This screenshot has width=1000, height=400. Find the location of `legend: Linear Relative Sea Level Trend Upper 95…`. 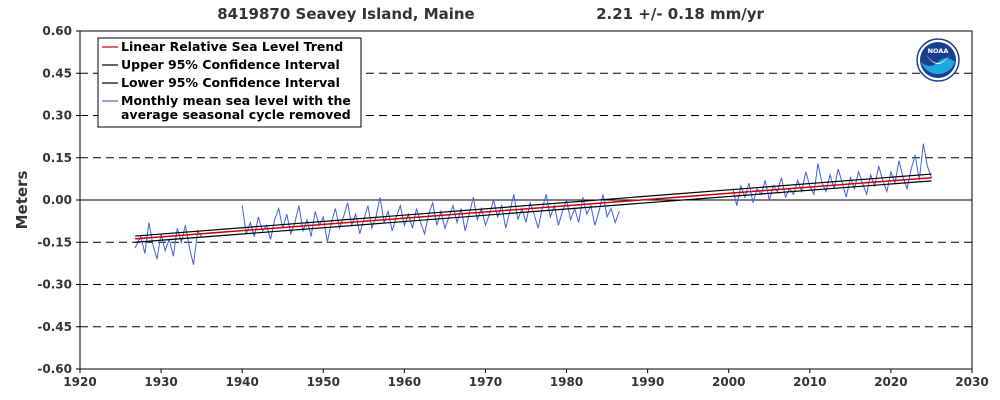

legend: Linear Relative Sea Level Trend Upper 95… is located at coordinates (229, 82).